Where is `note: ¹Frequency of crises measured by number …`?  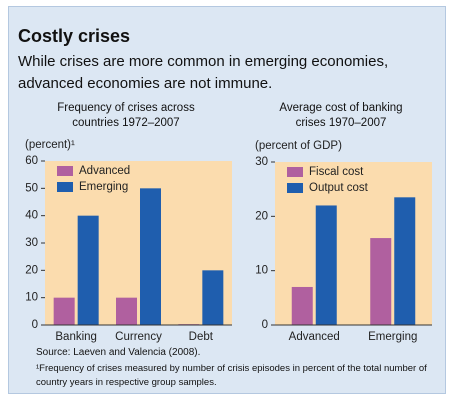 note: ¹Frequency of crises measured by number … is located at coordinates (231, 375).